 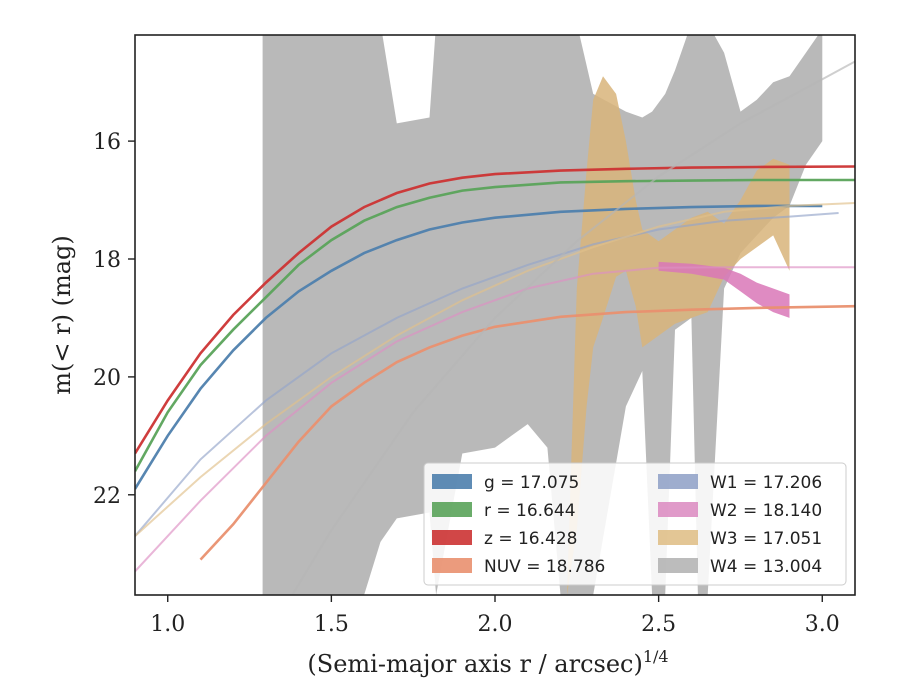 I want to click on legend-label-z: z = 16.428, so click(x=530, y=539).